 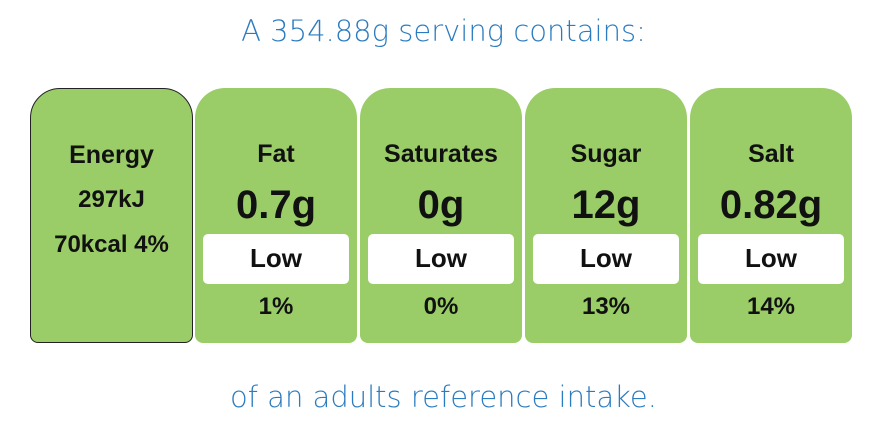 I want to click on nutrient-percent: 1%, so click(x=276, y=306).